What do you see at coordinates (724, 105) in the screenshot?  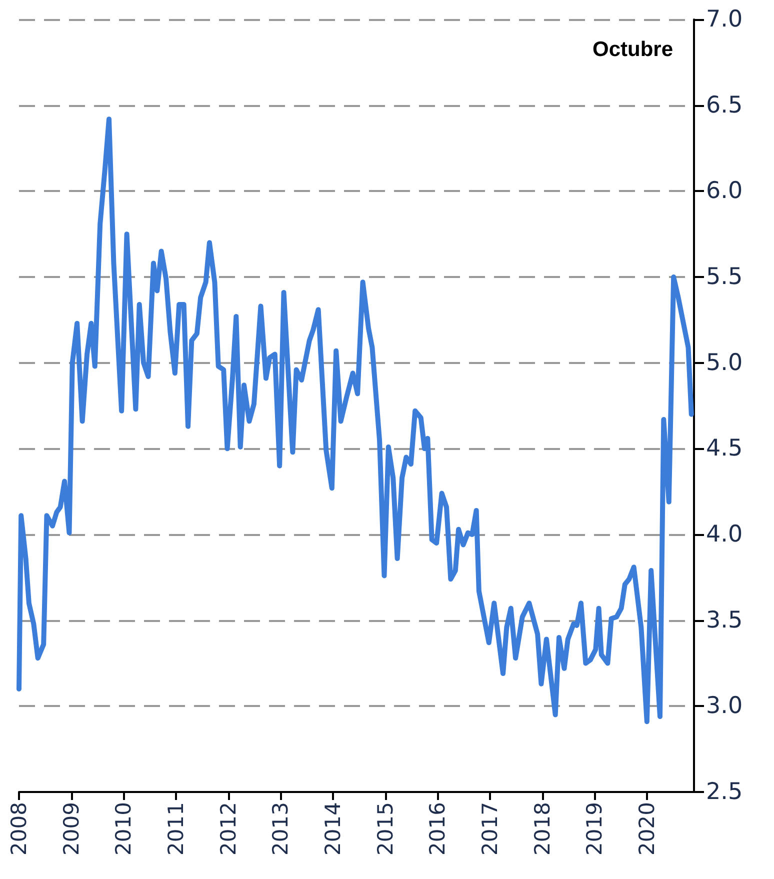 I see `y-tick-label: 6.5` at bounding box center [724, 105].